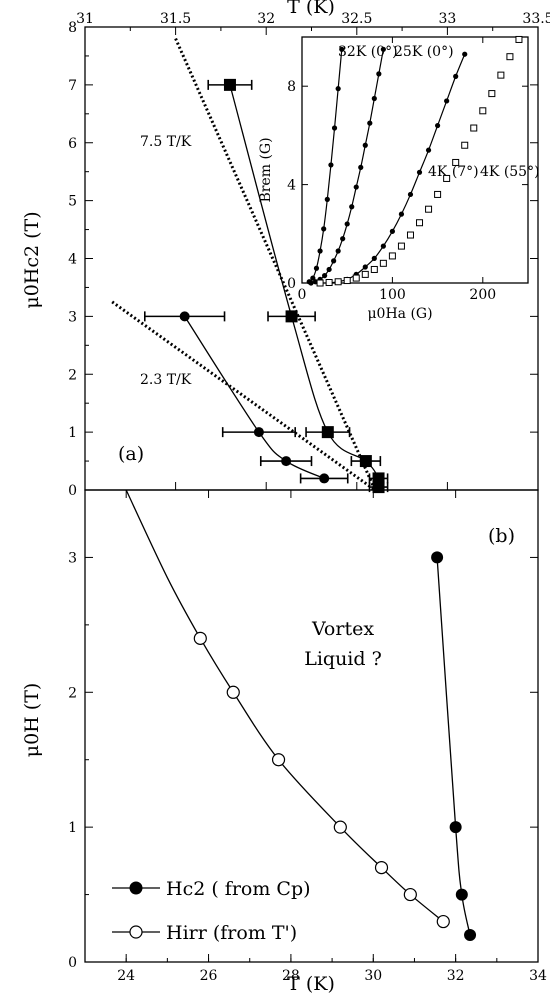 The image size is (550, 997). I want to click on legend-label-hirr: Hirr (from T'), so click(231, 933).